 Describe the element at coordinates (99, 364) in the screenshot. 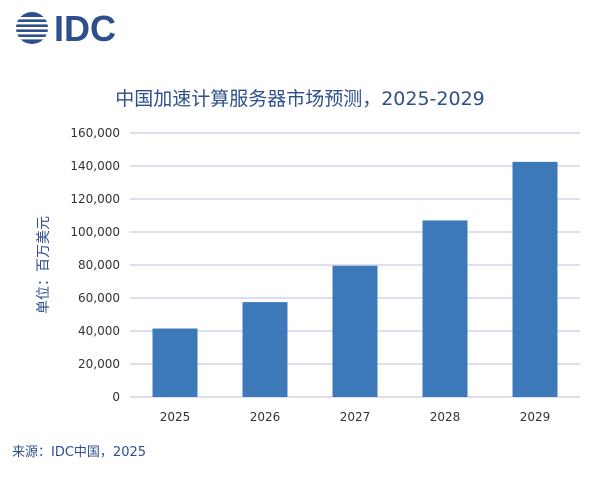

I see `y-tick-label: 20,000` at that location.